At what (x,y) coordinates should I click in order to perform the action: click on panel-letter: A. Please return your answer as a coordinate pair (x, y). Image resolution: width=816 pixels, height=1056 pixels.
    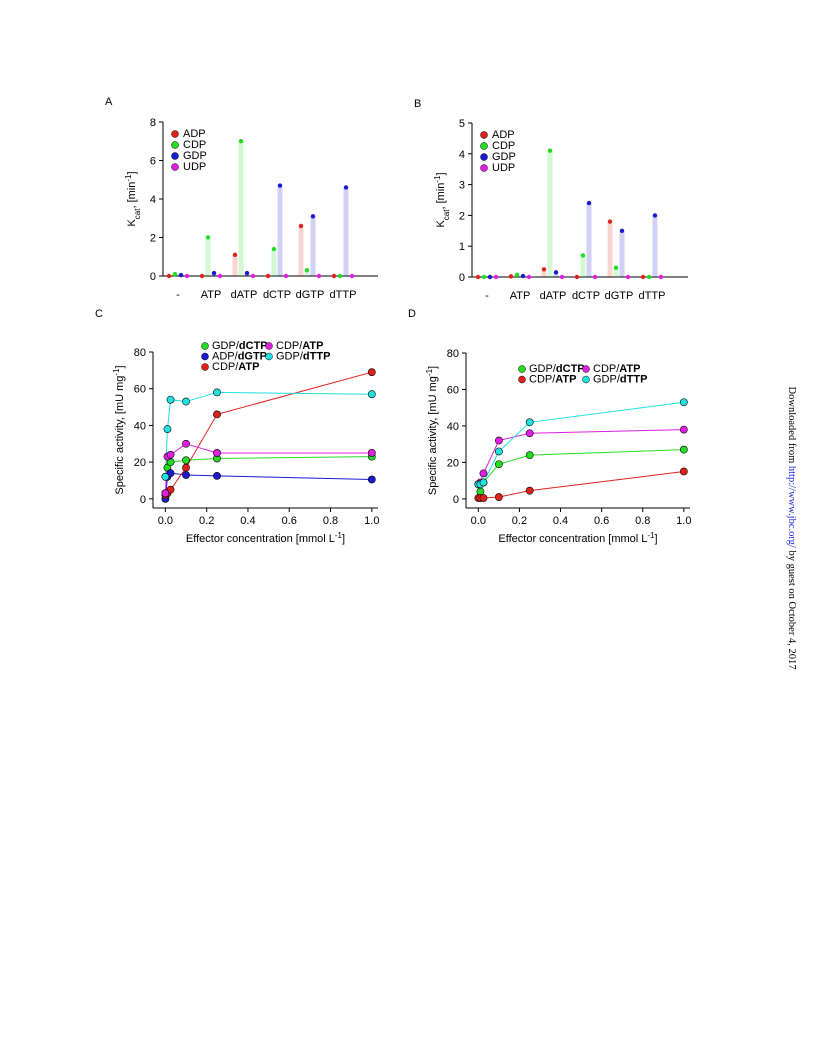
    Looking at the image, I should click on (109, 102).